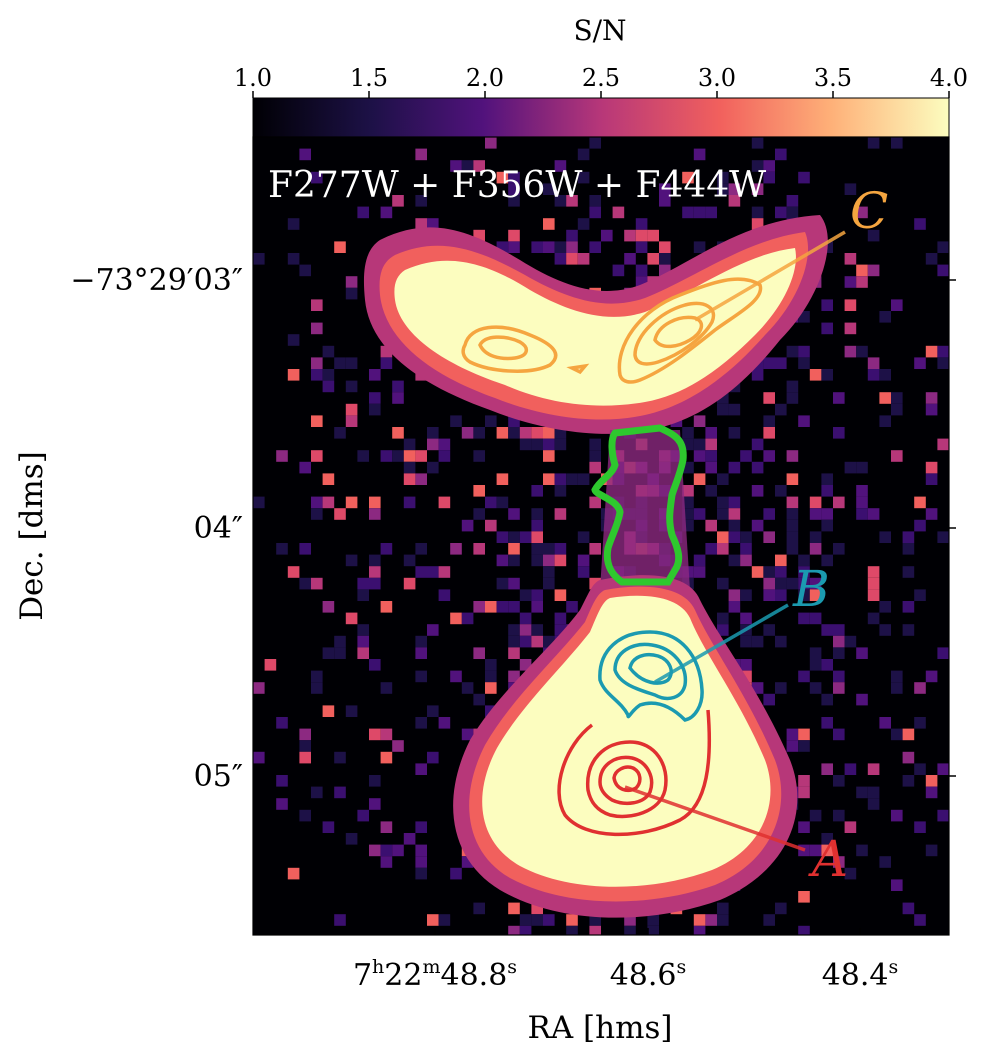  What do you see at coordinates (32, 536) in the screenshot?
I see `y-axis-label: Dec. [dms]` at bounding box center [32, 536].